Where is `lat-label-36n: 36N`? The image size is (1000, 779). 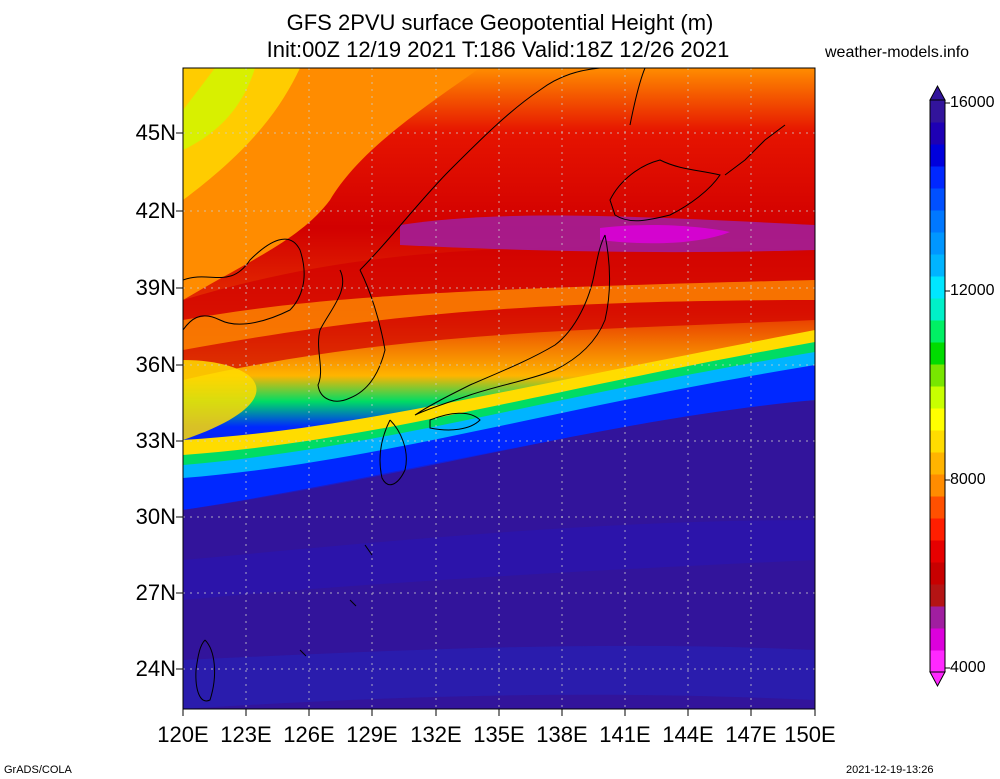 lat-label-36n: 36N is located at coordinates (155, 364).